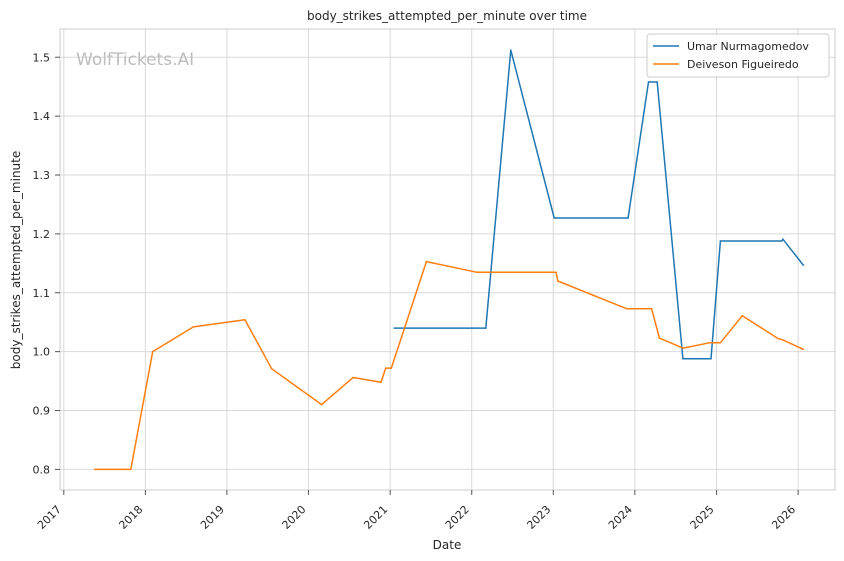  What do you see at coordinates (42, 469) in the screenshot?
I see `y-tick-label: 0.8` at bounding box center [42, 469].